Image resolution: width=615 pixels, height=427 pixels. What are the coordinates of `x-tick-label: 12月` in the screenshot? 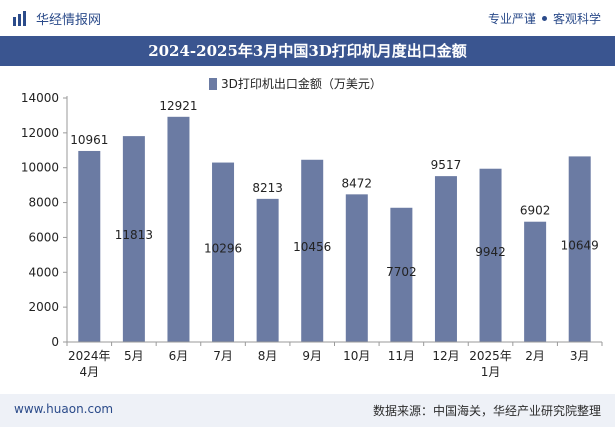 It's located at (445, 356).